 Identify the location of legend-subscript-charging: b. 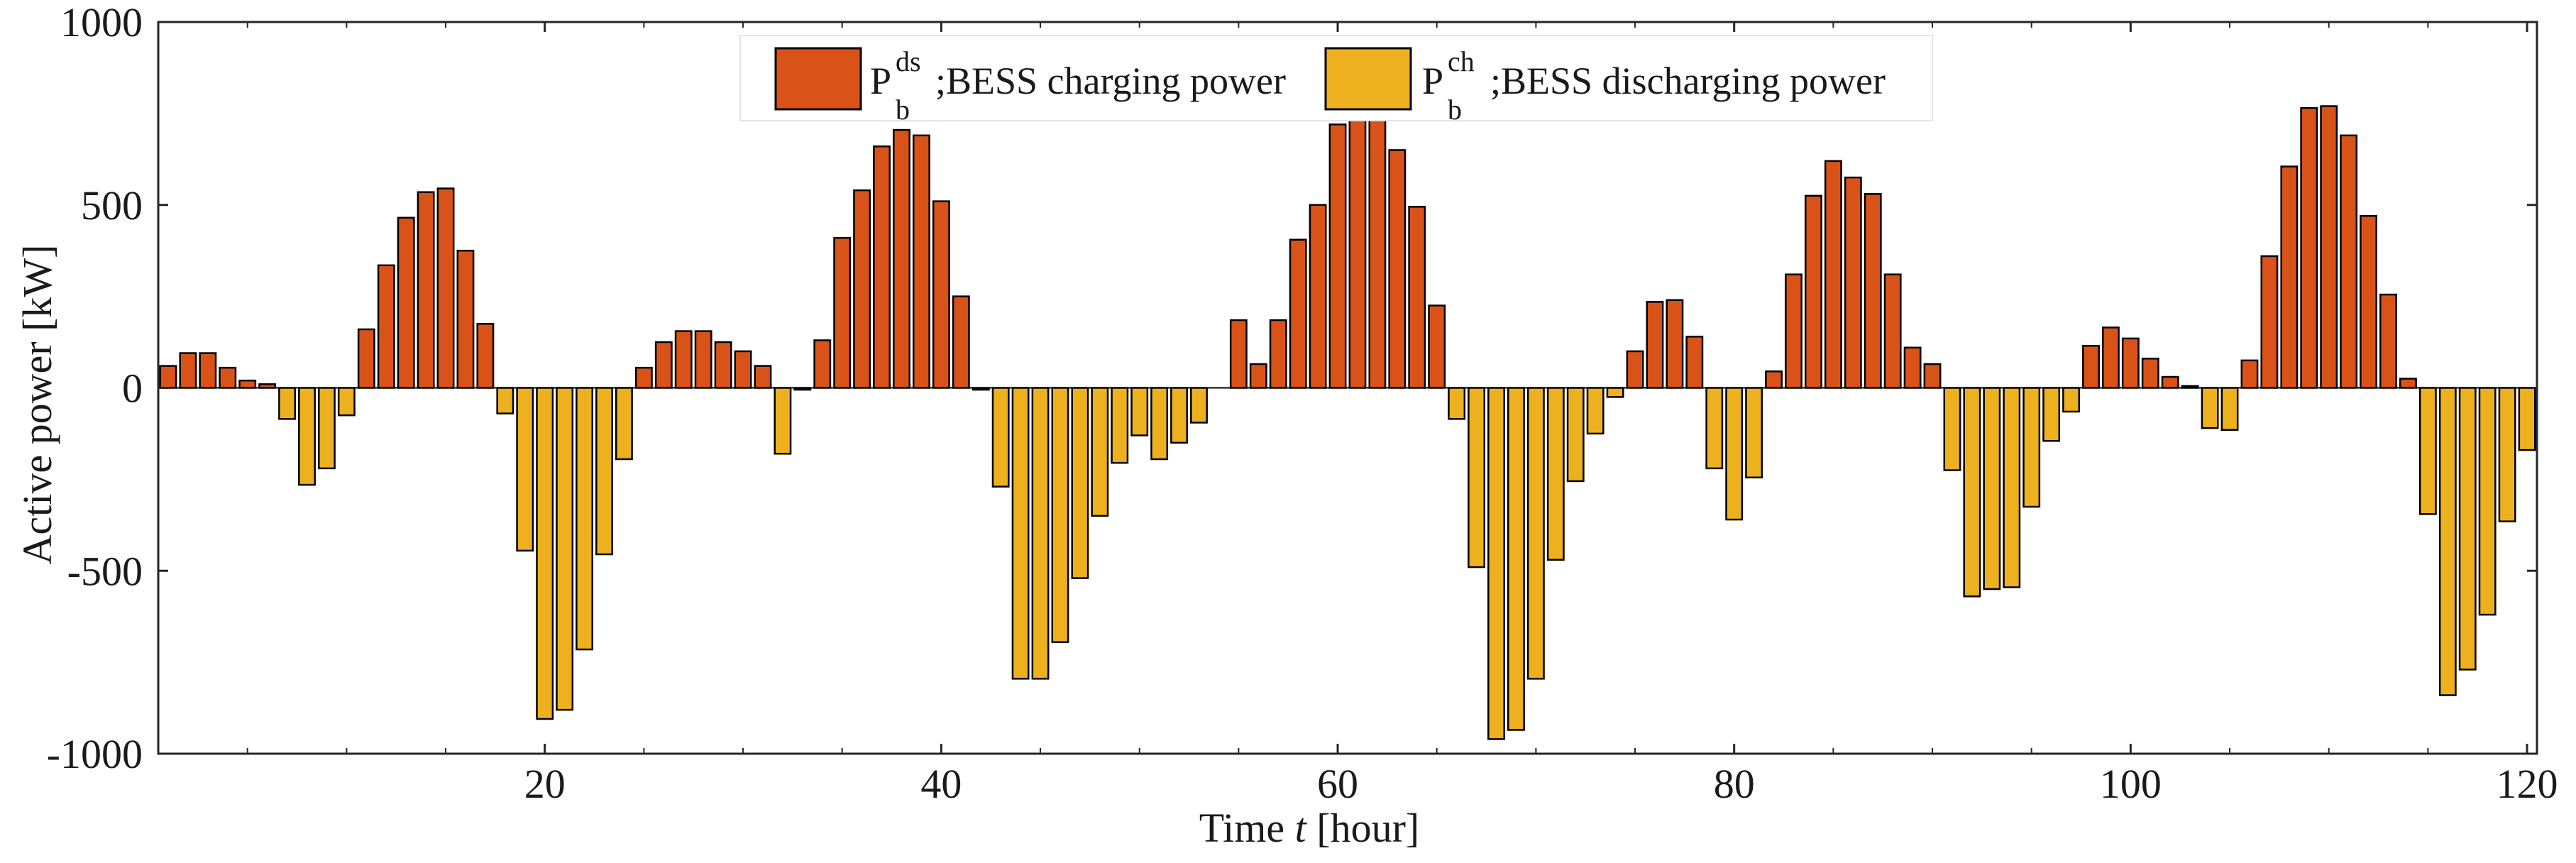
(903, 110).